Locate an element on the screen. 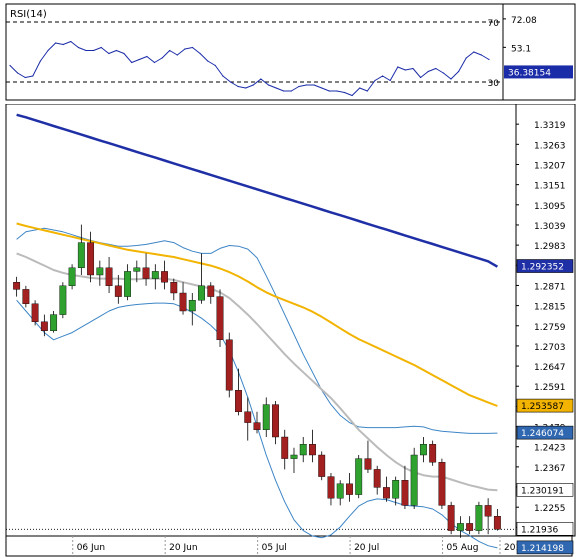 This screenshot has width=578, height=560. price-marker-label: 1.253587 is located at coordinates (542, 407).